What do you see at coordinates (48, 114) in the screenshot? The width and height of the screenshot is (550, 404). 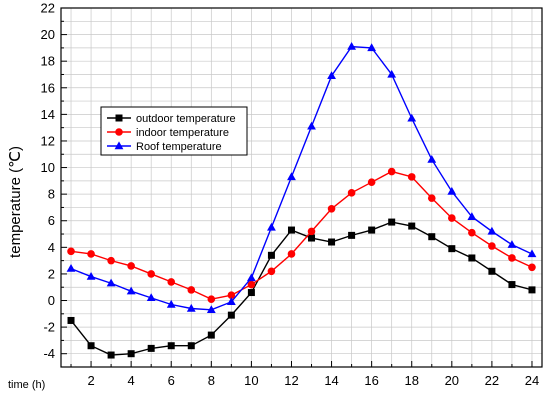 I see `y-tick-label: 14` at bounding box center [48, 114].